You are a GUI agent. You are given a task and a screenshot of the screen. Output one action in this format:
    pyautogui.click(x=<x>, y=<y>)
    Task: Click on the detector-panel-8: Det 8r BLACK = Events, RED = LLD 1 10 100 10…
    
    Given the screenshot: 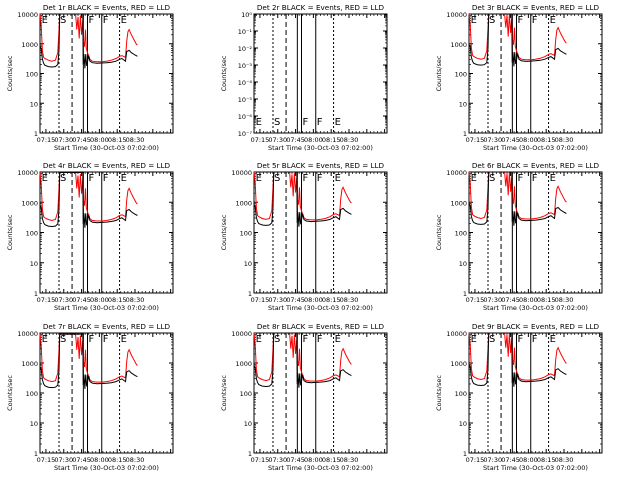 What is the action you would take?
    pyautogui.click(x=304, y=397)
    